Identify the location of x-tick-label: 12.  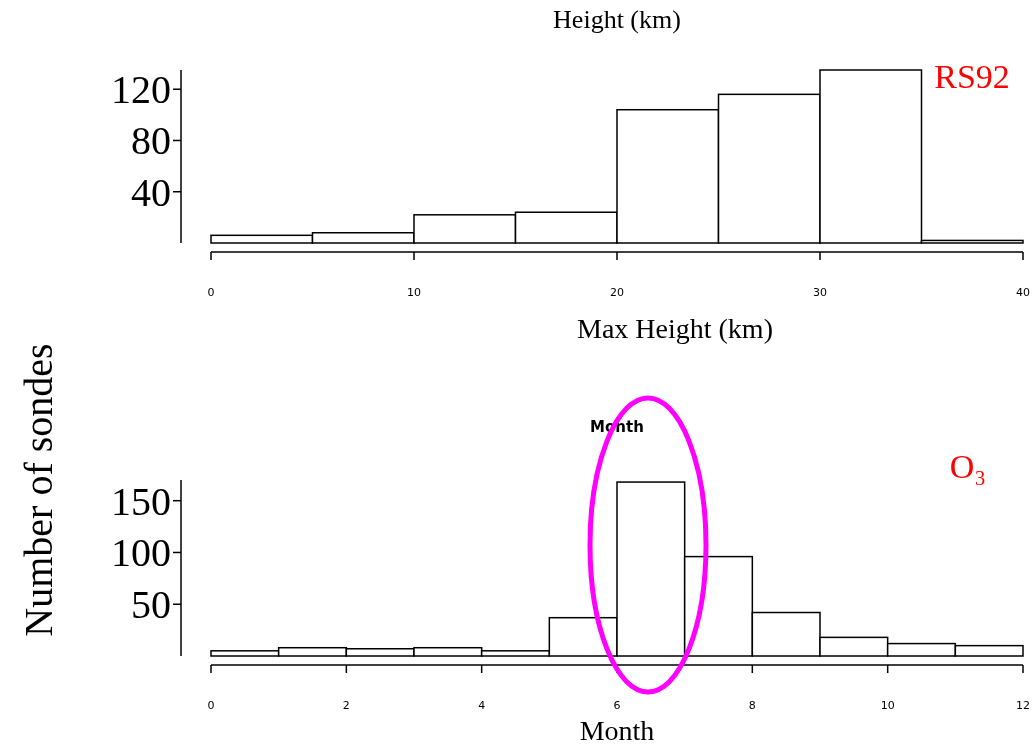
(1023, 705).